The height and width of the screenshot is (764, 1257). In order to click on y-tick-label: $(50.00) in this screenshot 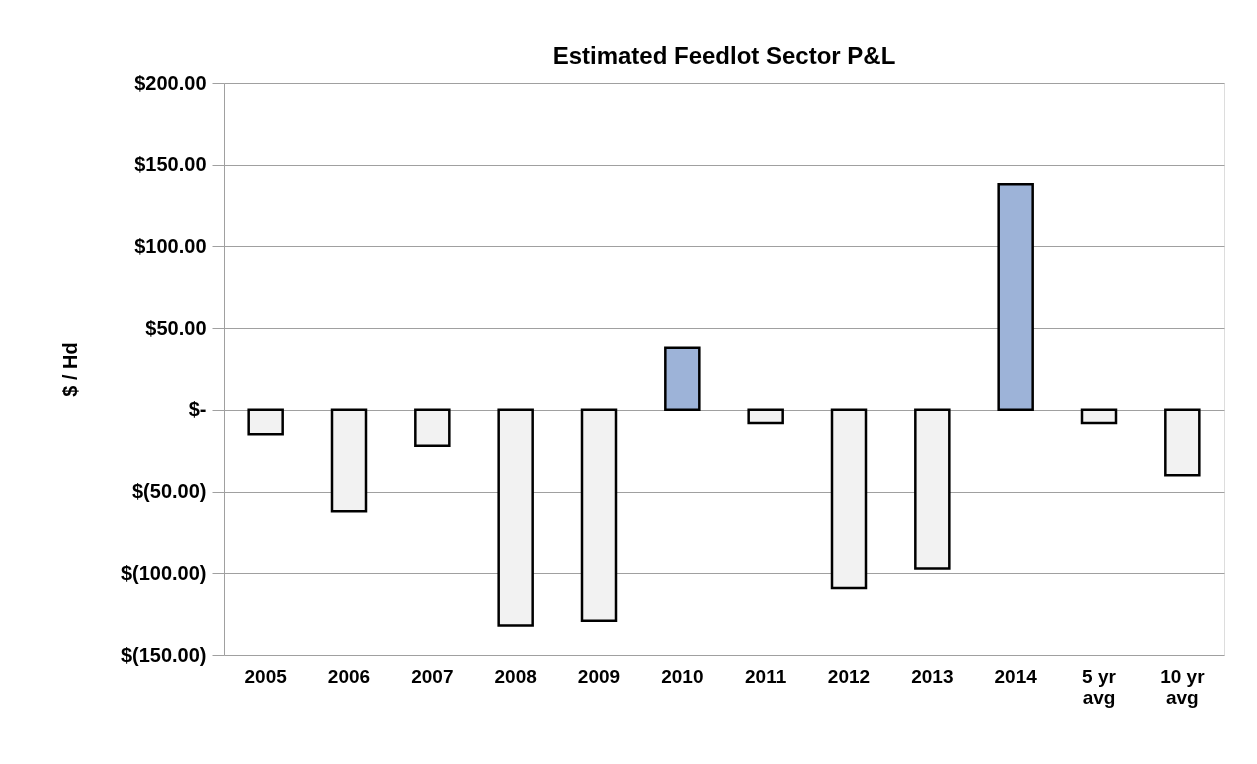, I will do `click(169, 491)`.